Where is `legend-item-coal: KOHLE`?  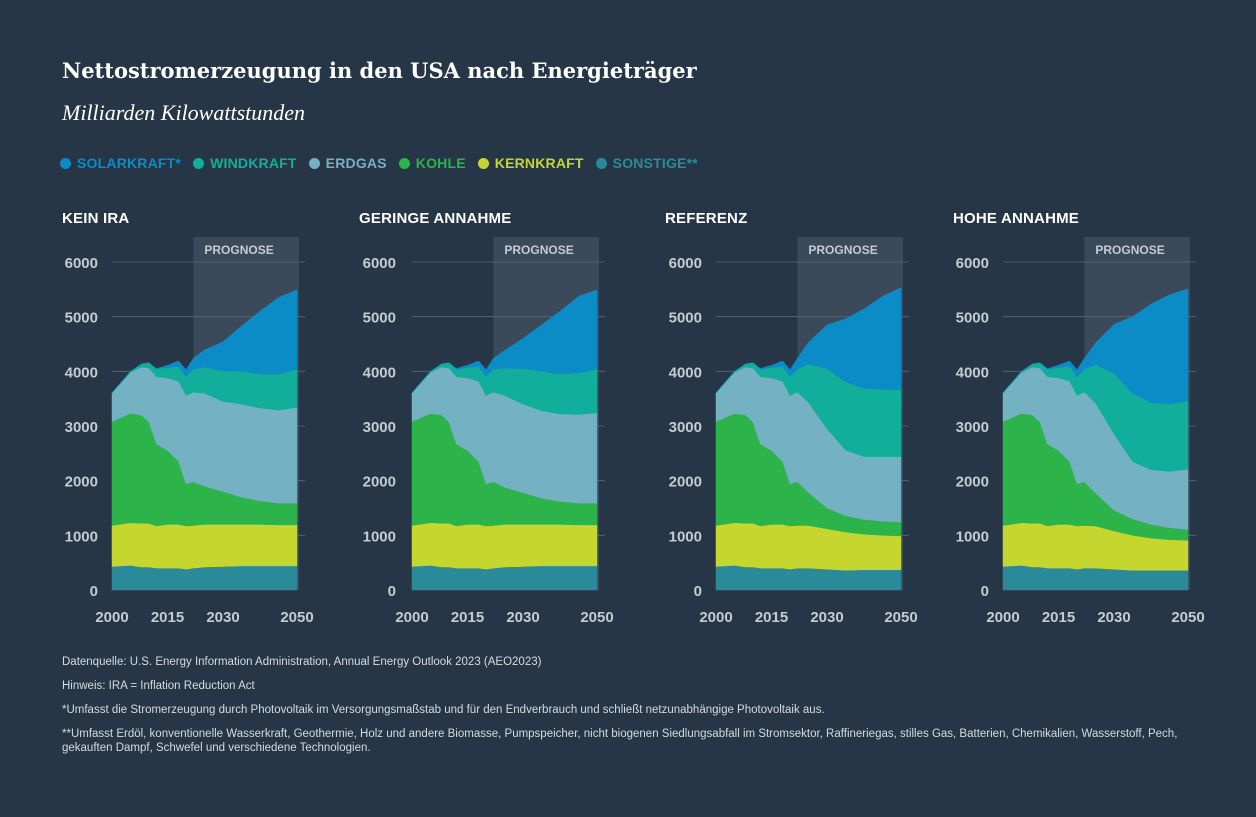 legend-item-coal: KOHLE is located at coordinates (432, 163).